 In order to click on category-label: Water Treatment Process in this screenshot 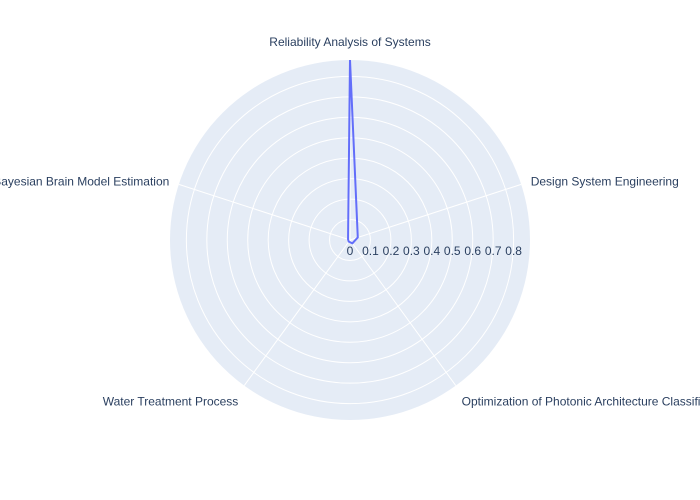, I will do `click(171, 402)`.